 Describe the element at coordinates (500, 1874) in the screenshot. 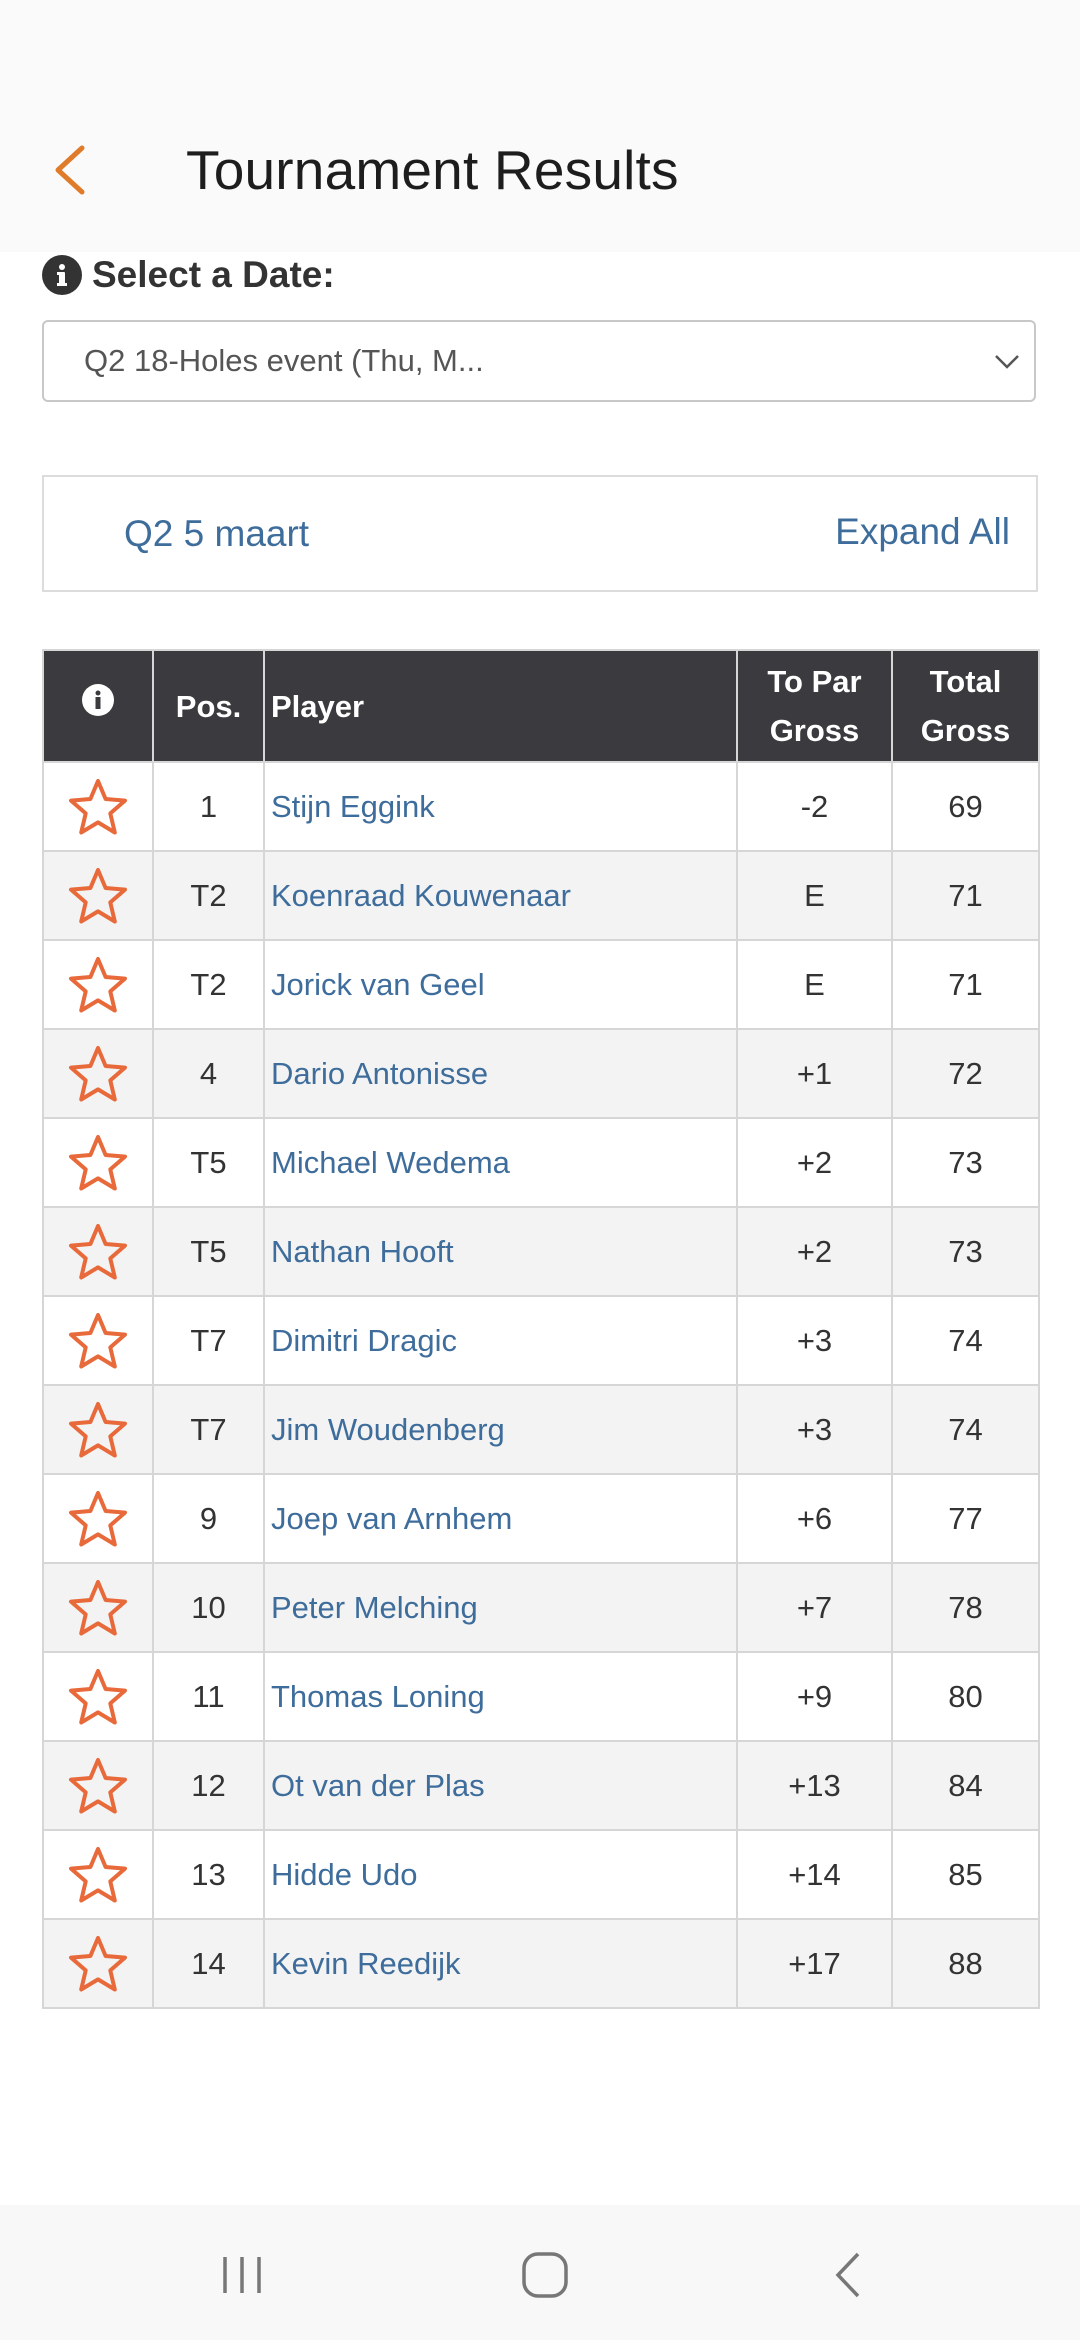

I see `player-link: Hidde Udo` at that location.